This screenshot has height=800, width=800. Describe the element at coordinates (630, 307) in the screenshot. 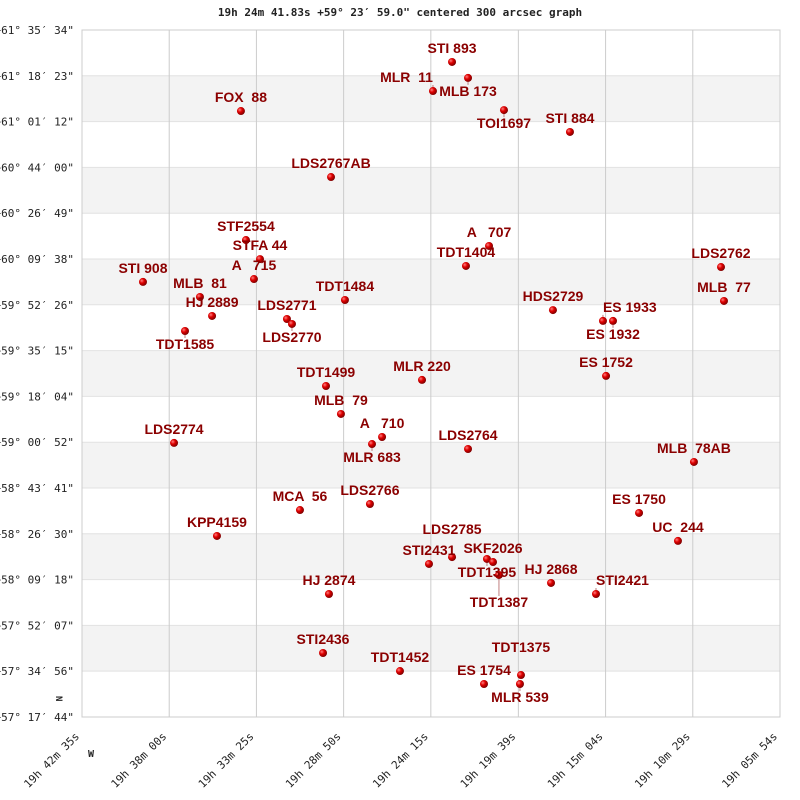

I see `star-label: ES 1933` at that location.